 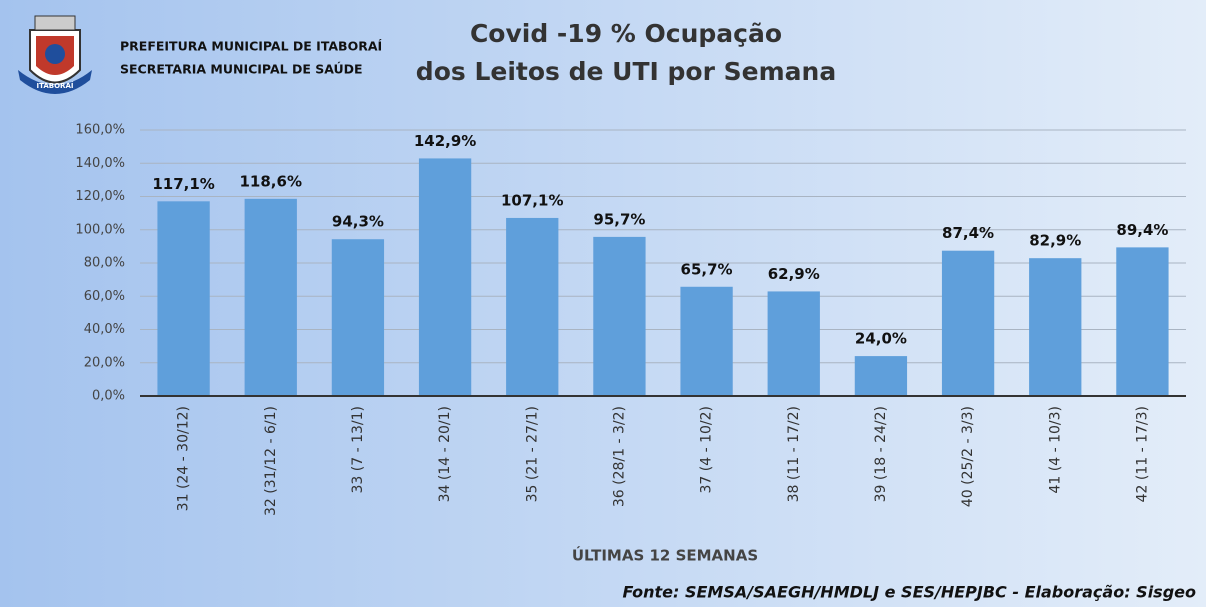 I want to click on value-label: 94,3%, so click(x=358, y=222).